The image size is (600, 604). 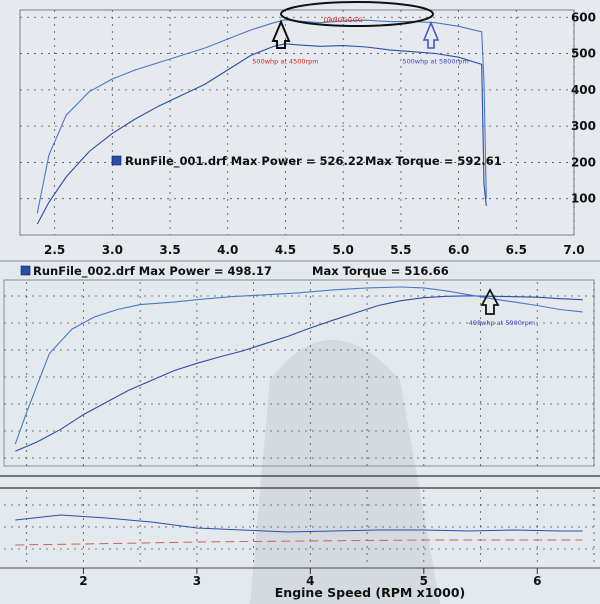 I want to click on chart-1-y-tick-label: 100, so click(x=583, y=199).